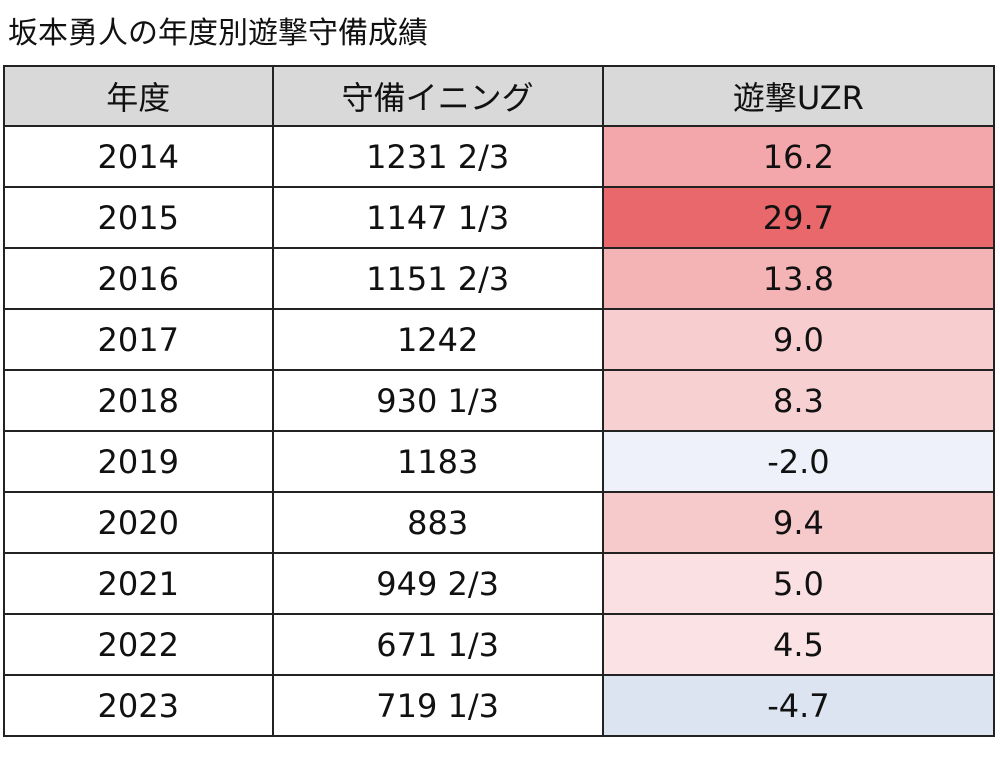 Image resolution: width=1000 pixels, height=765 pixels. Describe the element at coordinates (138, 400) in the screenshot. I see `year-cell: 2018` at that location.